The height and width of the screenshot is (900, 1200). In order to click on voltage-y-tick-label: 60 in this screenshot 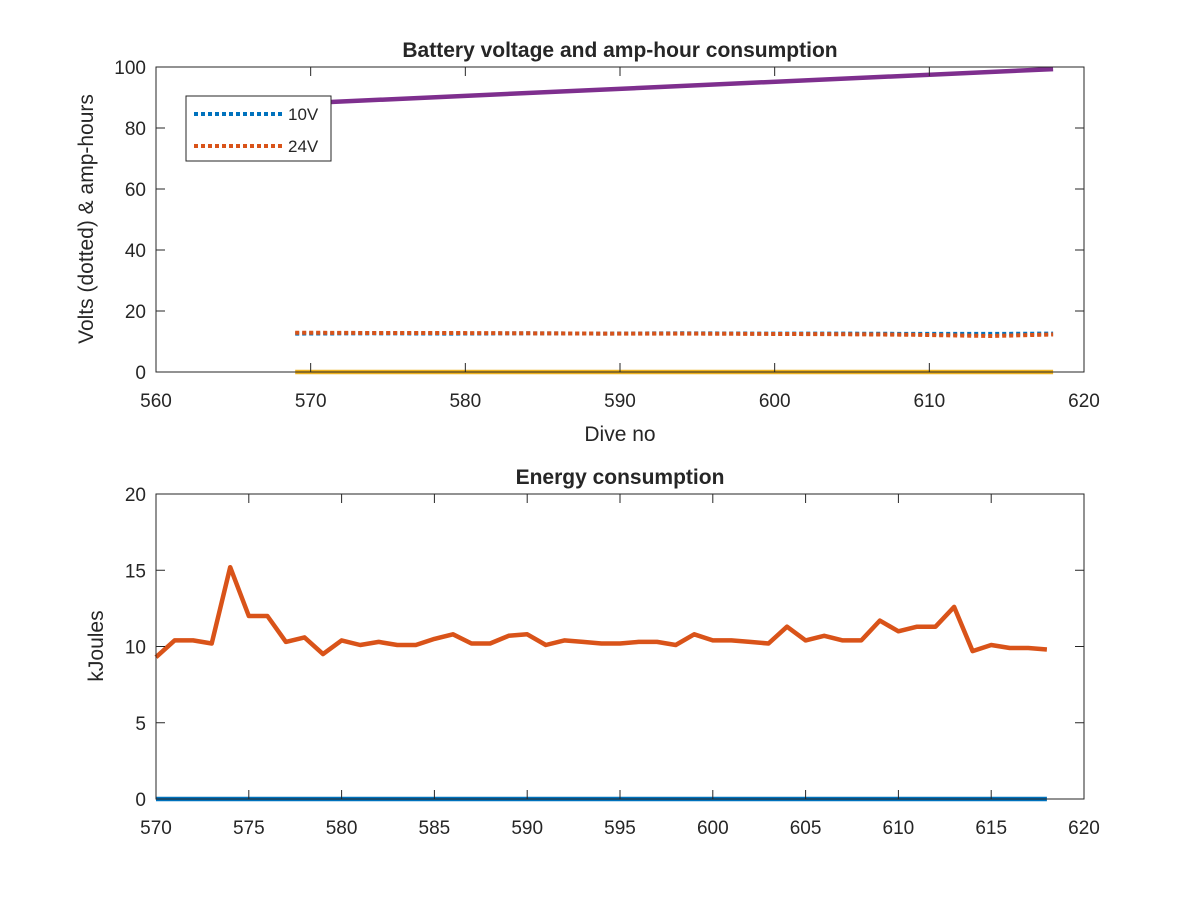, I will do `click(135, 190)`.